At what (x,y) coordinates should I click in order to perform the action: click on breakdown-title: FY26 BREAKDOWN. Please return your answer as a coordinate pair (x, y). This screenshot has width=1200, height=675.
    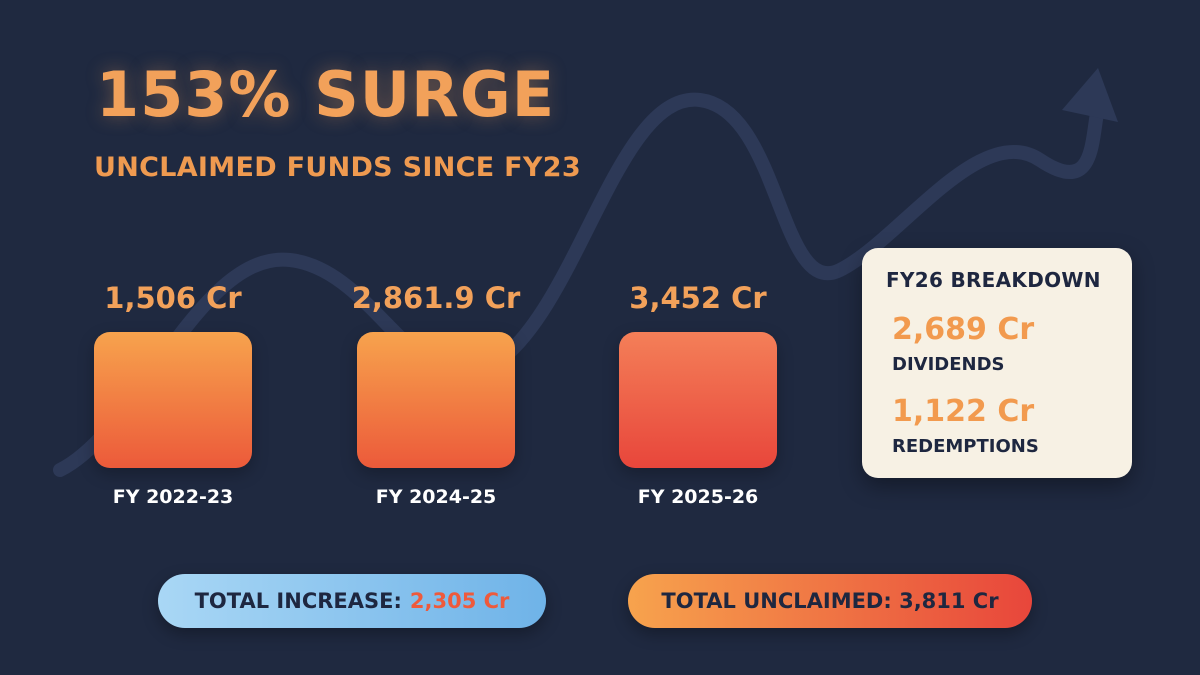
    Looking at the image, I should click on (993, 280).